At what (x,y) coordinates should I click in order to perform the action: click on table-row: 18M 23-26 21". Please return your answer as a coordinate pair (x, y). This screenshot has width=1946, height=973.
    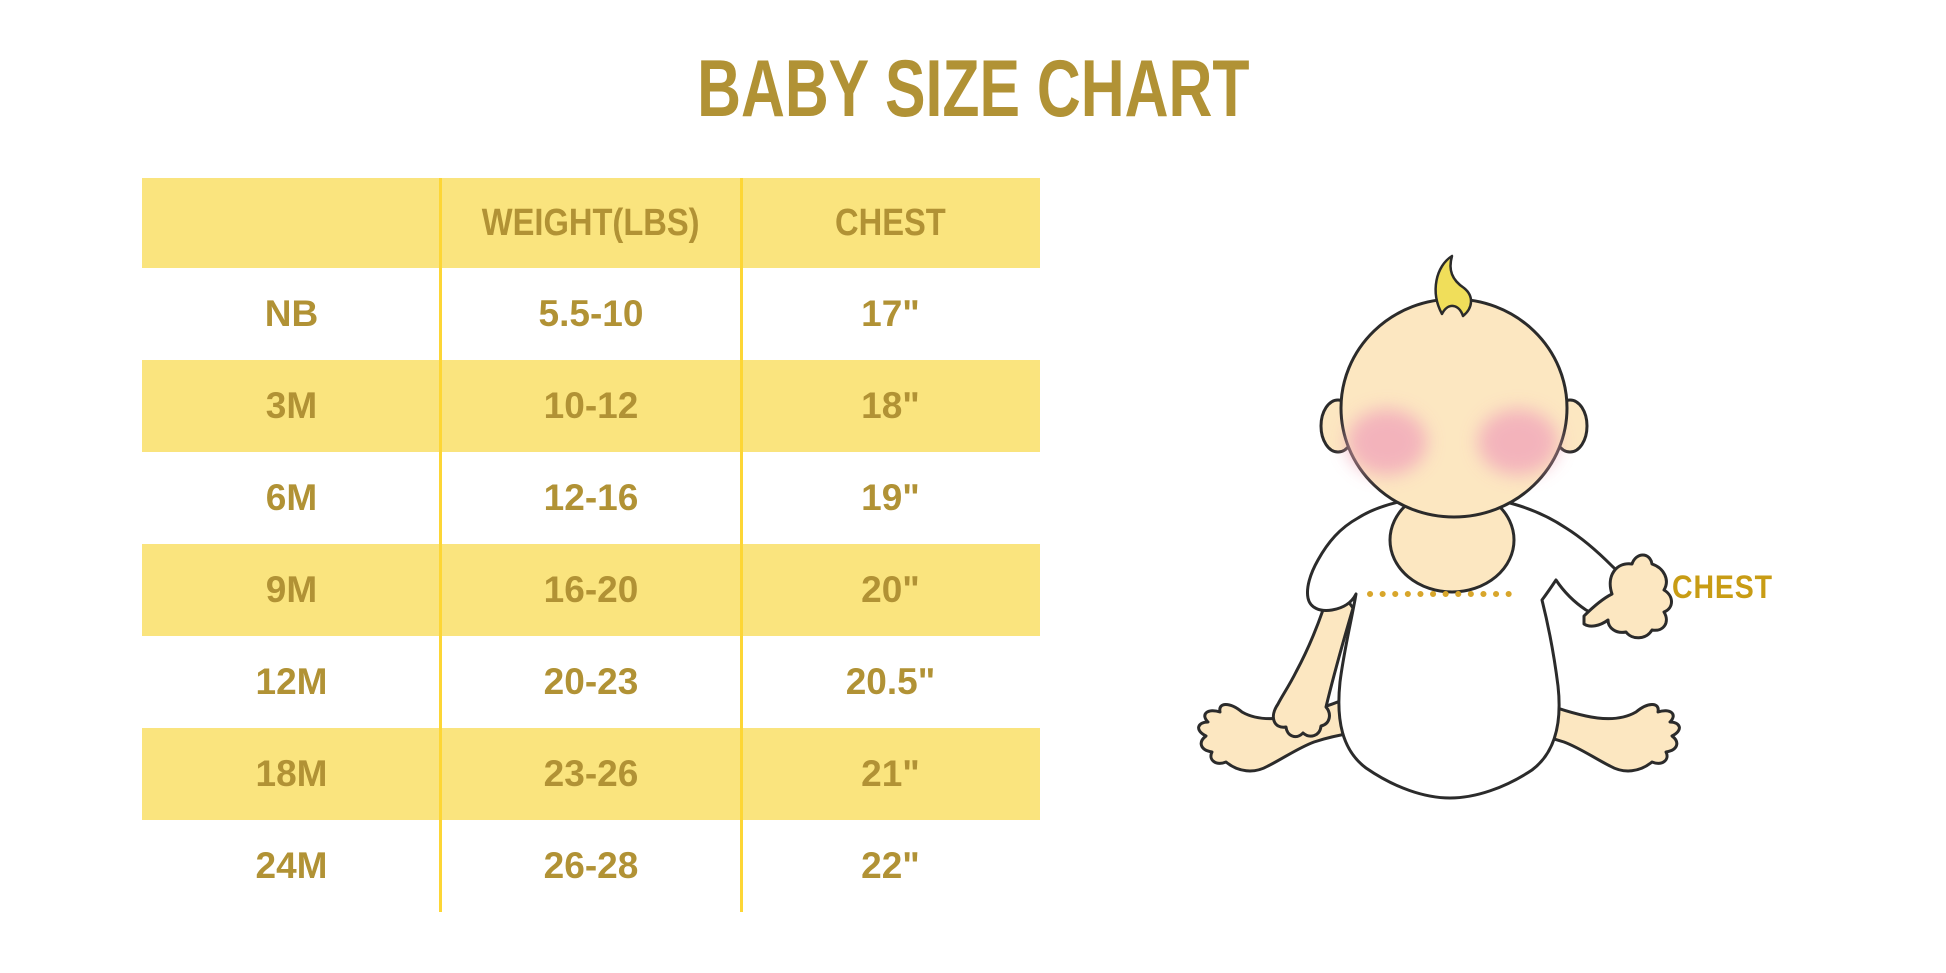
    Looking at the image, I should click on (591, 774).